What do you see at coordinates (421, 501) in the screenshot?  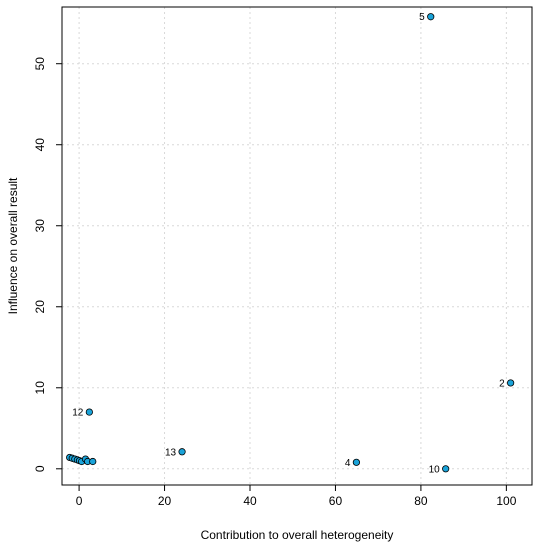 I see `x-tick-label: 80` at bounding box center [421, 501].